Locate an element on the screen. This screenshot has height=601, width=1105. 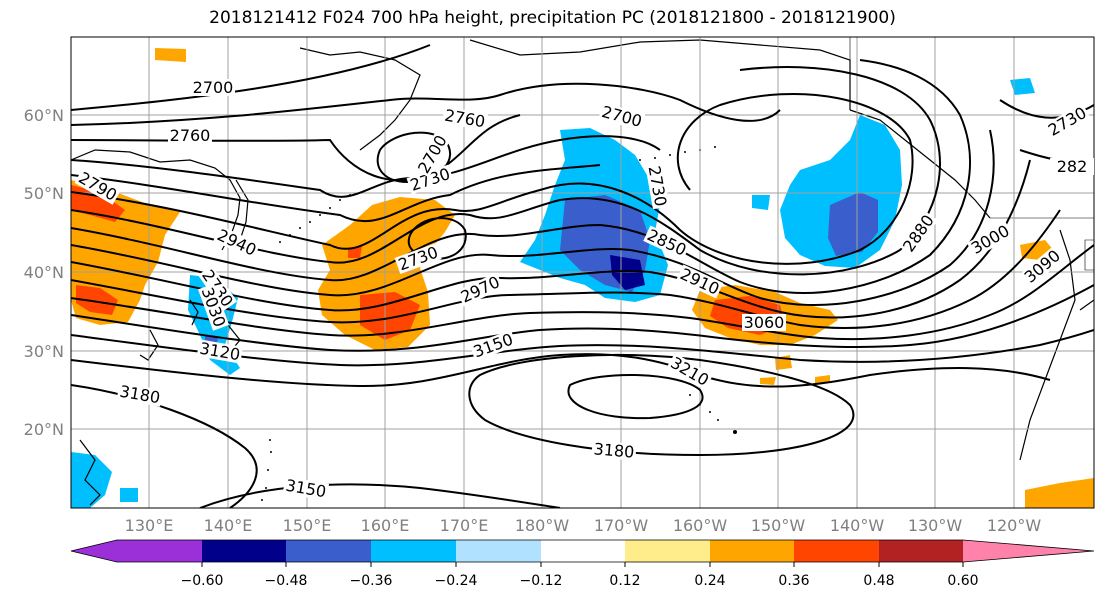
contour-label: 2700 is located at coordinates (213, 87).